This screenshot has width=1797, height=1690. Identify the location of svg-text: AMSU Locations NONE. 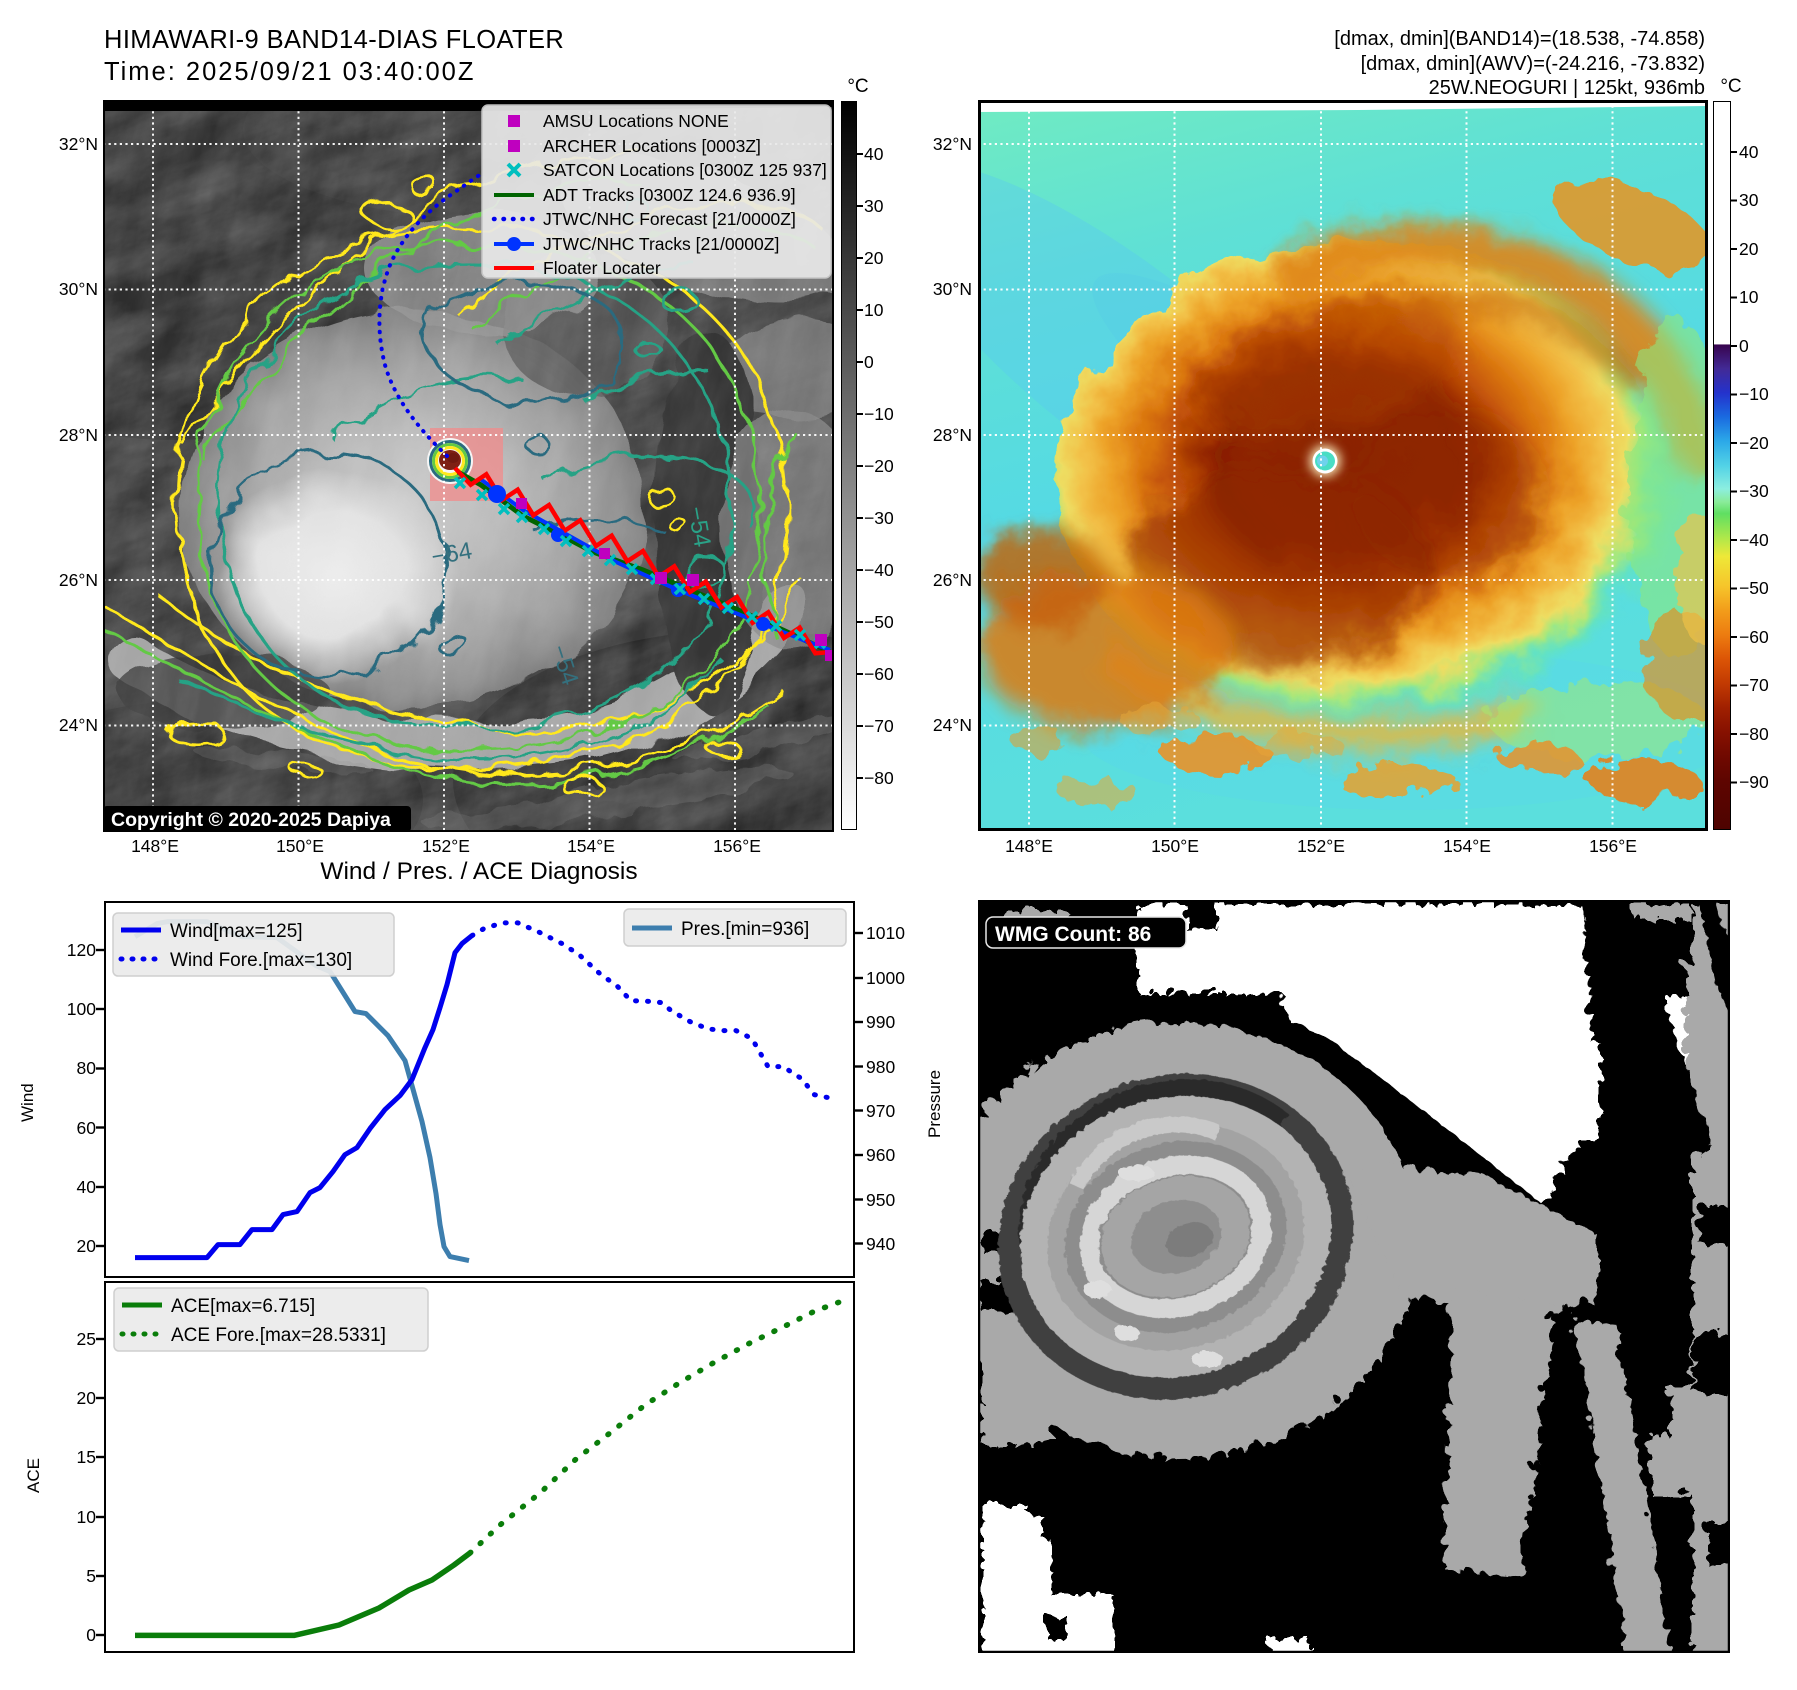
(636, 121).